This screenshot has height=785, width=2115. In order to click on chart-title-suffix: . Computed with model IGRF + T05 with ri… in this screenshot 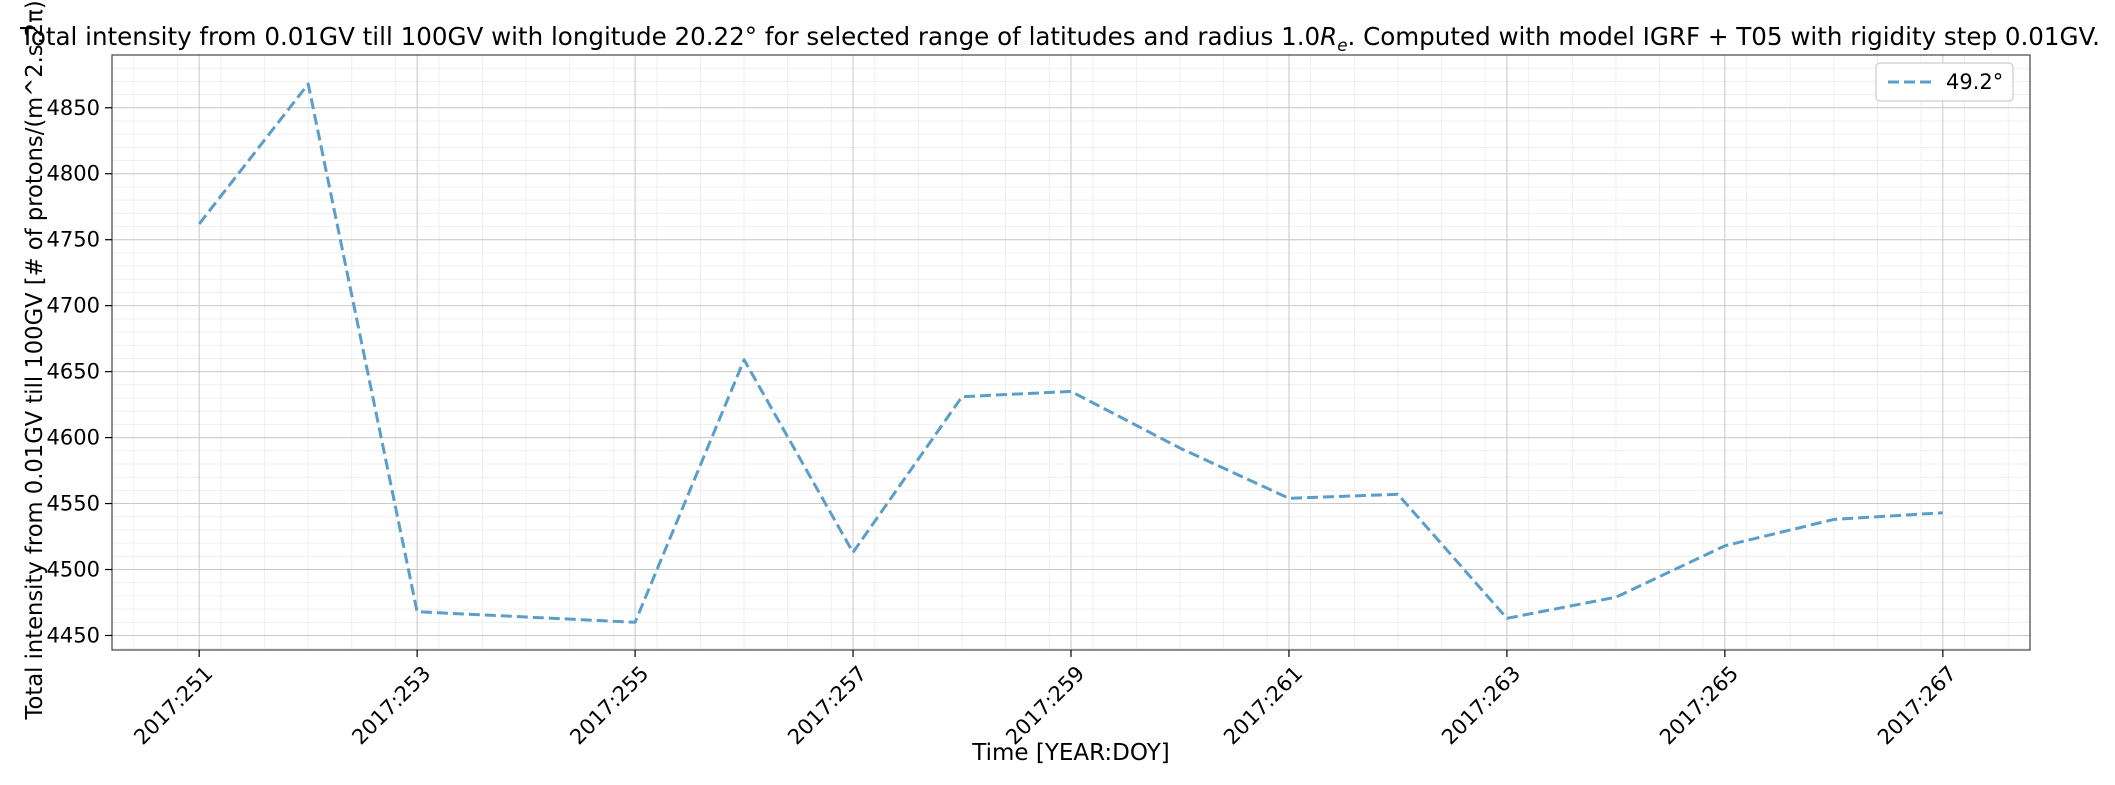, I will do `click(1723, 36)`.